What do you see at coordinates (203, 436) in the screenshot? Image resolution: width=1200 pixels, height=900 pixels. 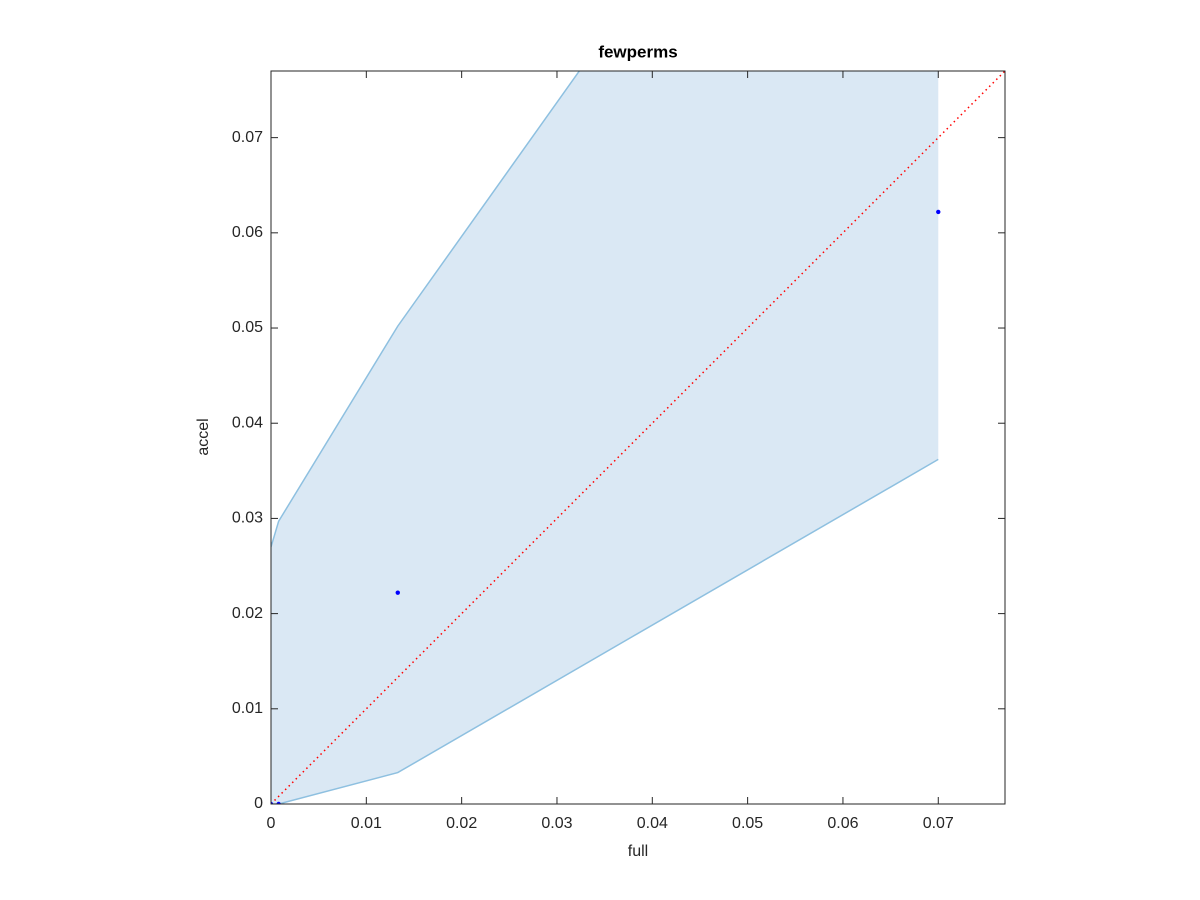 I see `y-axis-label: accel` at bounding box center [203, 436].